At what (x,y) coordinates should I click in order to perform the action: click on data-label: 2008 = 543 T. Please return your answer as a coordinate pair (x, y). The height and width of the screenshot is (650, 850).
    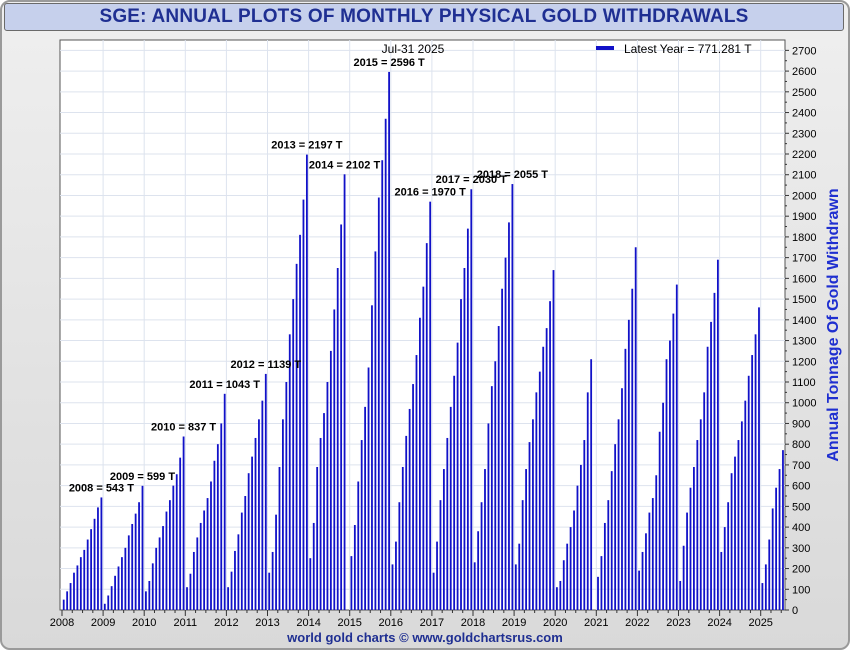
    Looking at the image, I should click on (101, 488).